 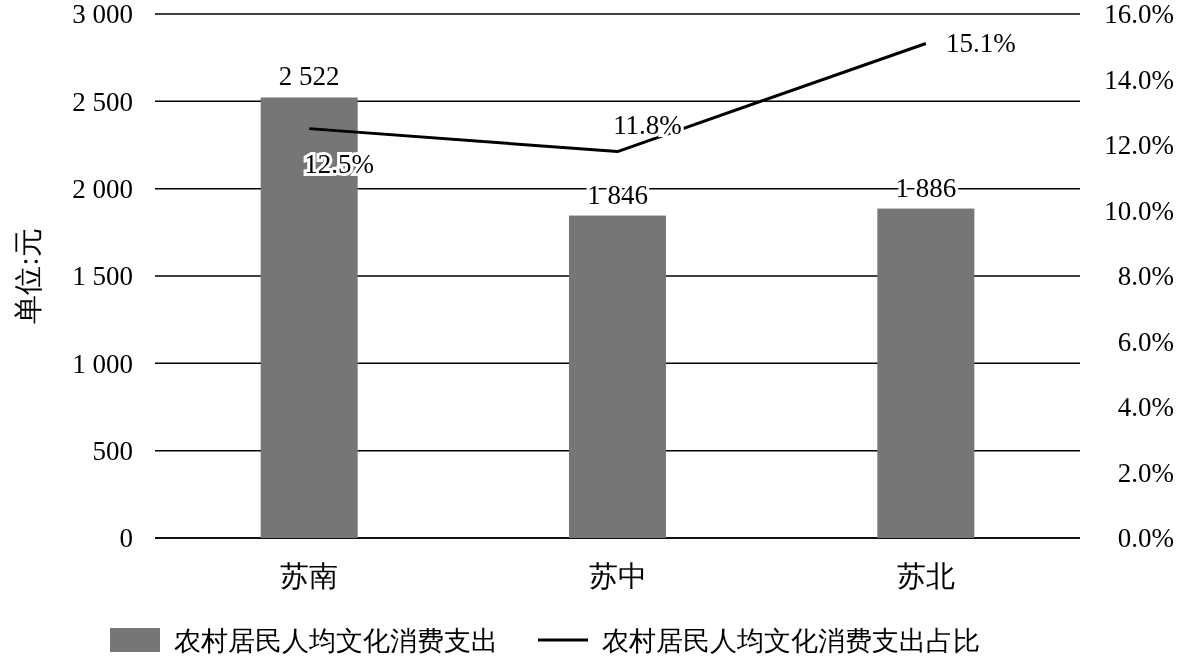 I want to click on x-tick-label: 苏南, so click(x=309, y=576).